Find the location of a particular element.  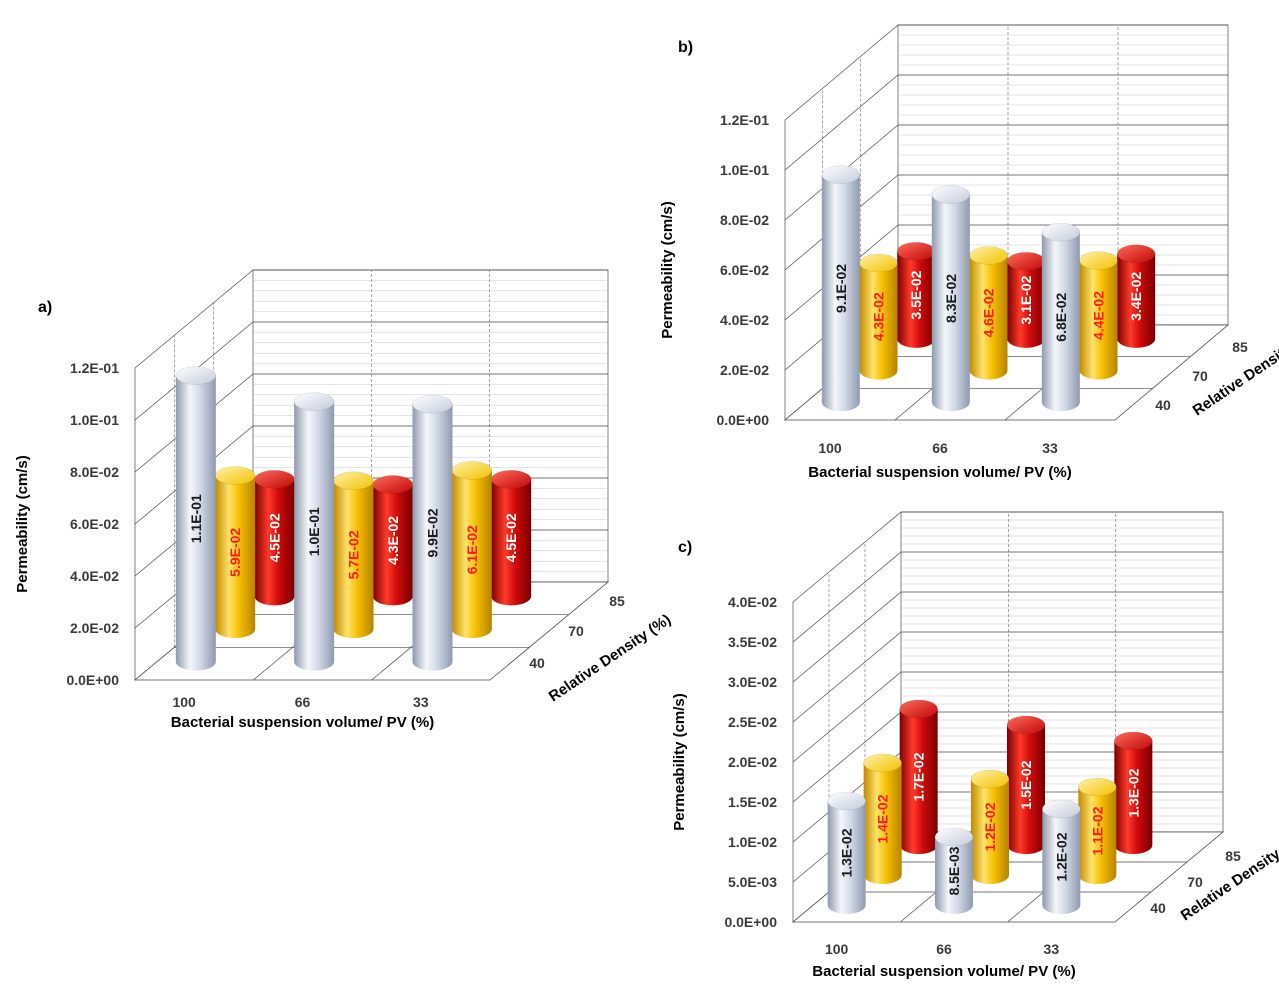

data-label: 4.5E-02 is located at coordinates (511, 537).